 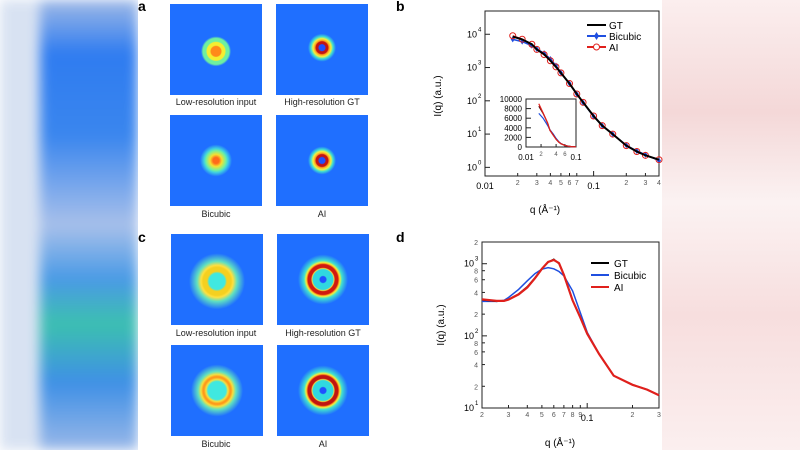 I want to click on x-tick-label: 9, so click(x=580, y=415).